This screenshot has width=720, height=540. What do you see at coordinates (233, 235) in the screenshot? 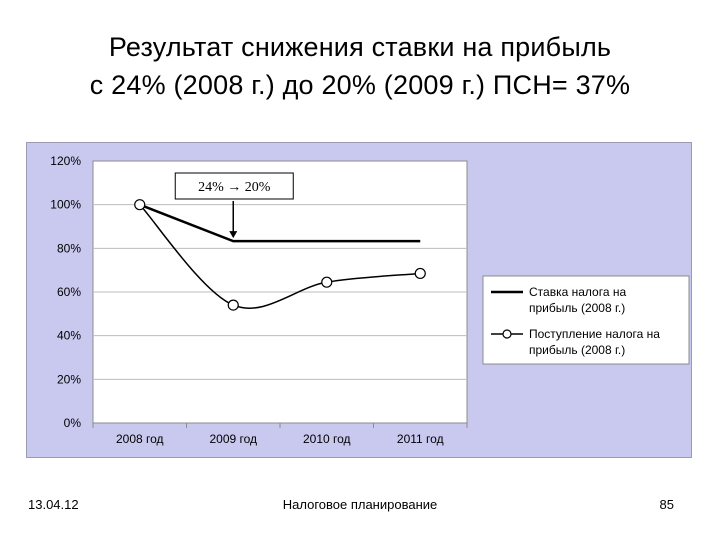
I see `annotation-arrow-head` at bounding box center [233, 235].